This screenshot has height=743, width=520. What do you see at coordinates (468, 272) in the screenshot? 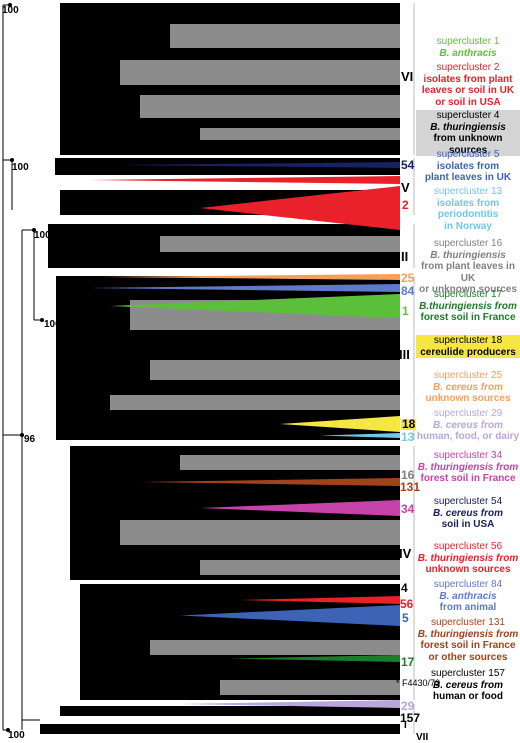
I see `legend-text: from plant leaves in UK` at bounding box center [468, 272].